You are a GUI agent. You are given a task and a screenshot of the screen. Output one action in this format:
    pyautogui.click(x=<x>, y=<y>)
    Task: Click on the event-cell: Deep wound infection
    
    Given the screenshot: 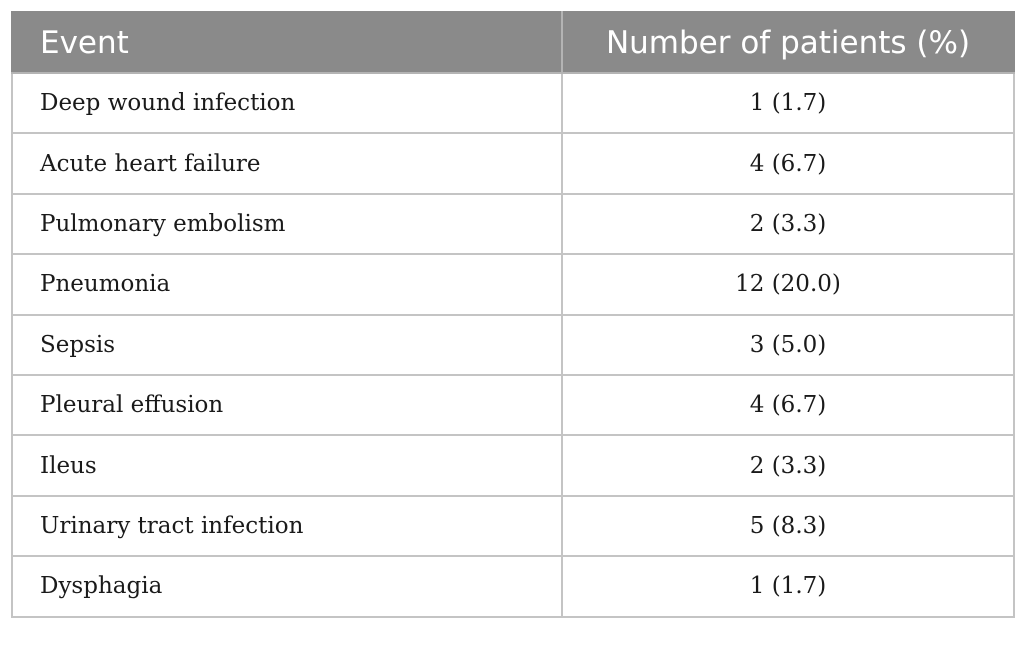 What is the action you would take?
    pyautogui.click(x=287, y=103)
    